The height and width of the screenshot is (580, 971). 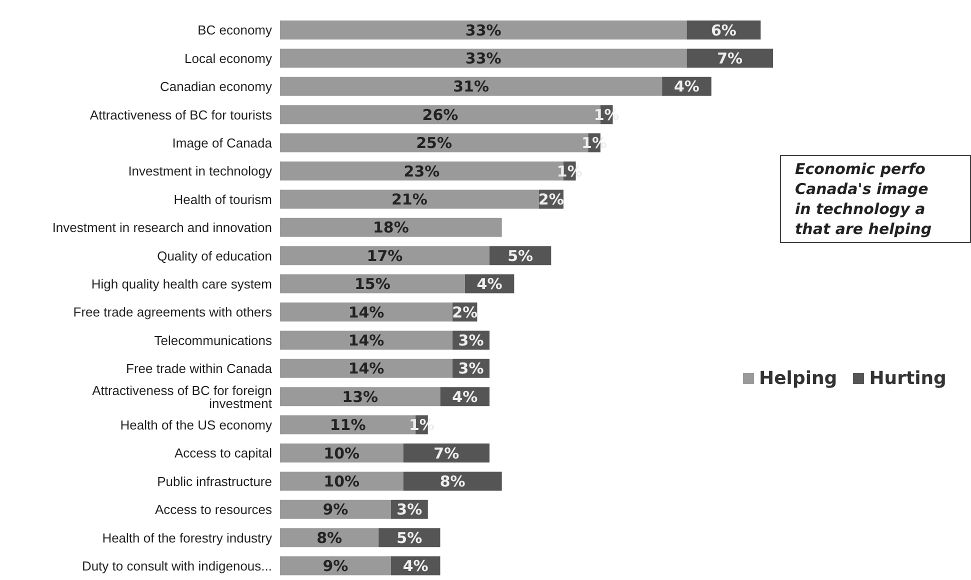 What do you see at coordinates (223, 453) in the screenshot?
I see `y-tick-label: Access to capital` at bounding box center [223, 453].